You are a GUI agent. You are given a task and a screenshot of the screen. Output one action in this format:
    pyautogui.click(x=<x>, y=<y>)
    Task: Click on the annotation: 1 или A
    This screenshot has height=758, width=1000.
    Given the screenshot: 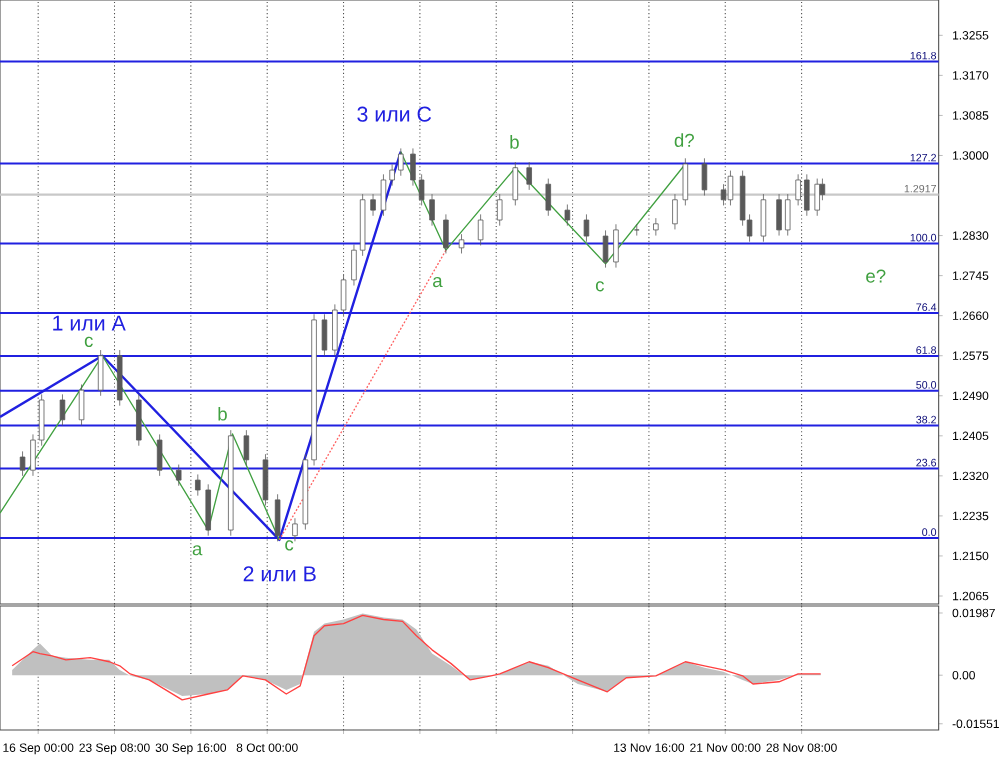 What is the action you would take?
    pyautogui.click(x=89, y=323)
    